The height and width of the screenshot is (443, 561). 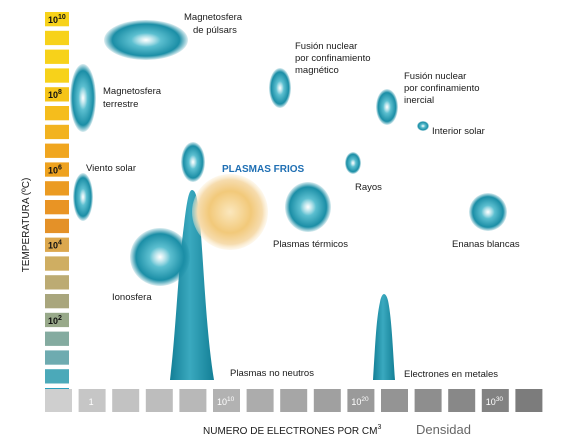 I want to click on label-lightning: Rayos, so click(x=368, y=187).